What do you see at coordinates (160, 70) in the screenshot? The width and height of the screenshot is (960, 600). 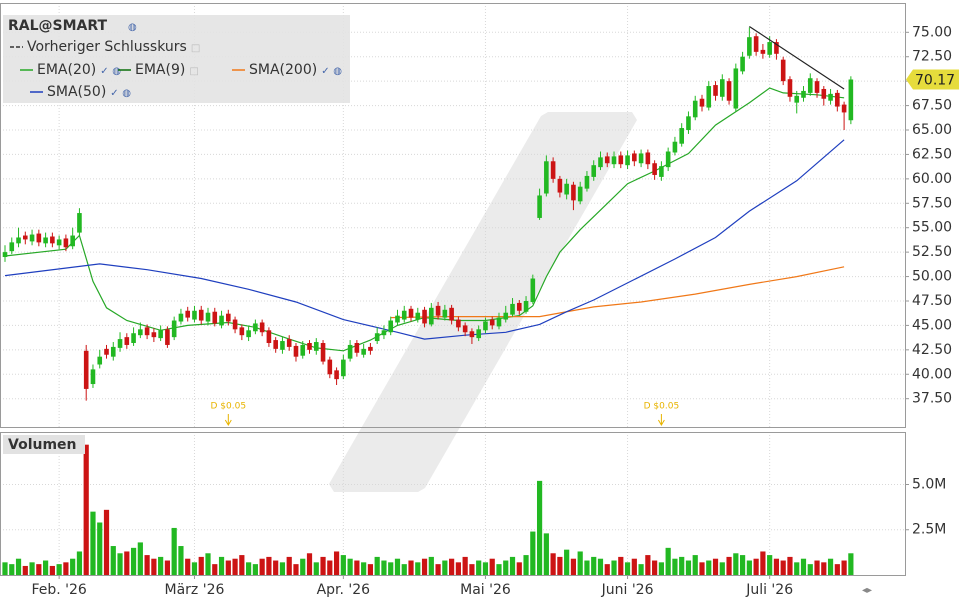 I see `legend-label: EMA(9)` at bounding box center [160, 70].